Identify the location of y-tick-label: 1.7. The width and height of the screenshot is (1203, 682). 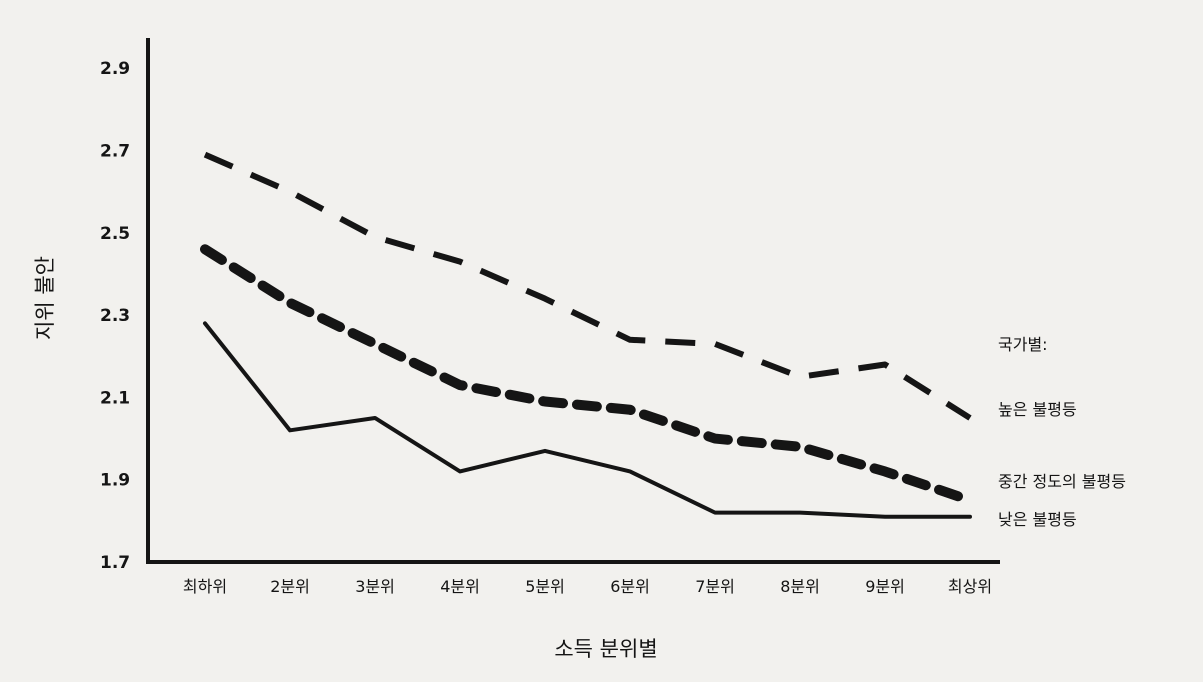
(115, 563).